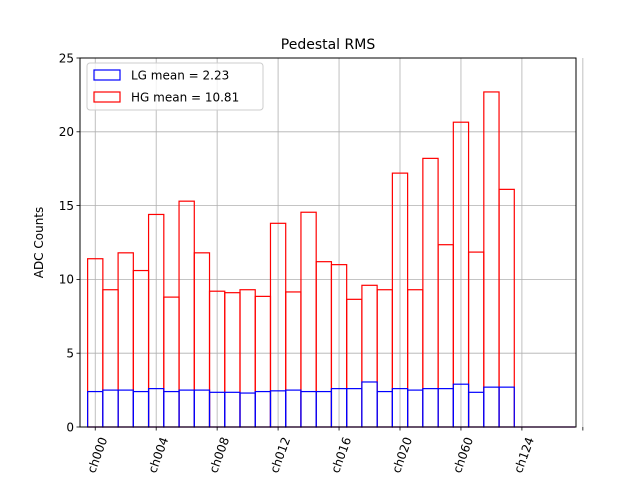  What do you see at coordinates (328, 45) in the screenshot?
I see `chart-title: Pedestal RMS` at bounding box center [328, 45].